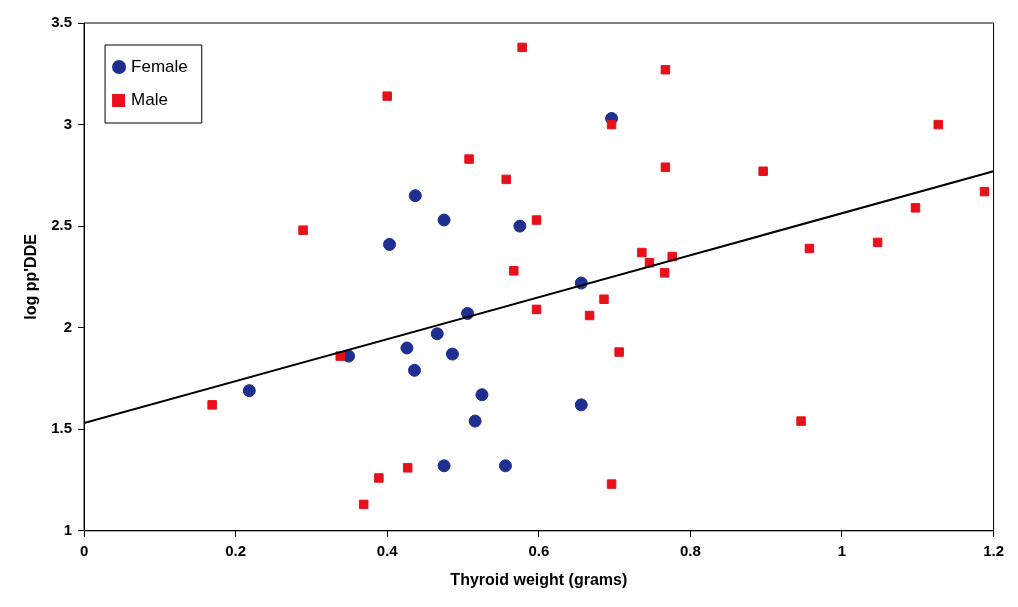 The image size is (1018, 607). What do you see at coordinates (149, 99) in the screenshot?
I see `legend-label: Male` at bounding box center [149, 99].